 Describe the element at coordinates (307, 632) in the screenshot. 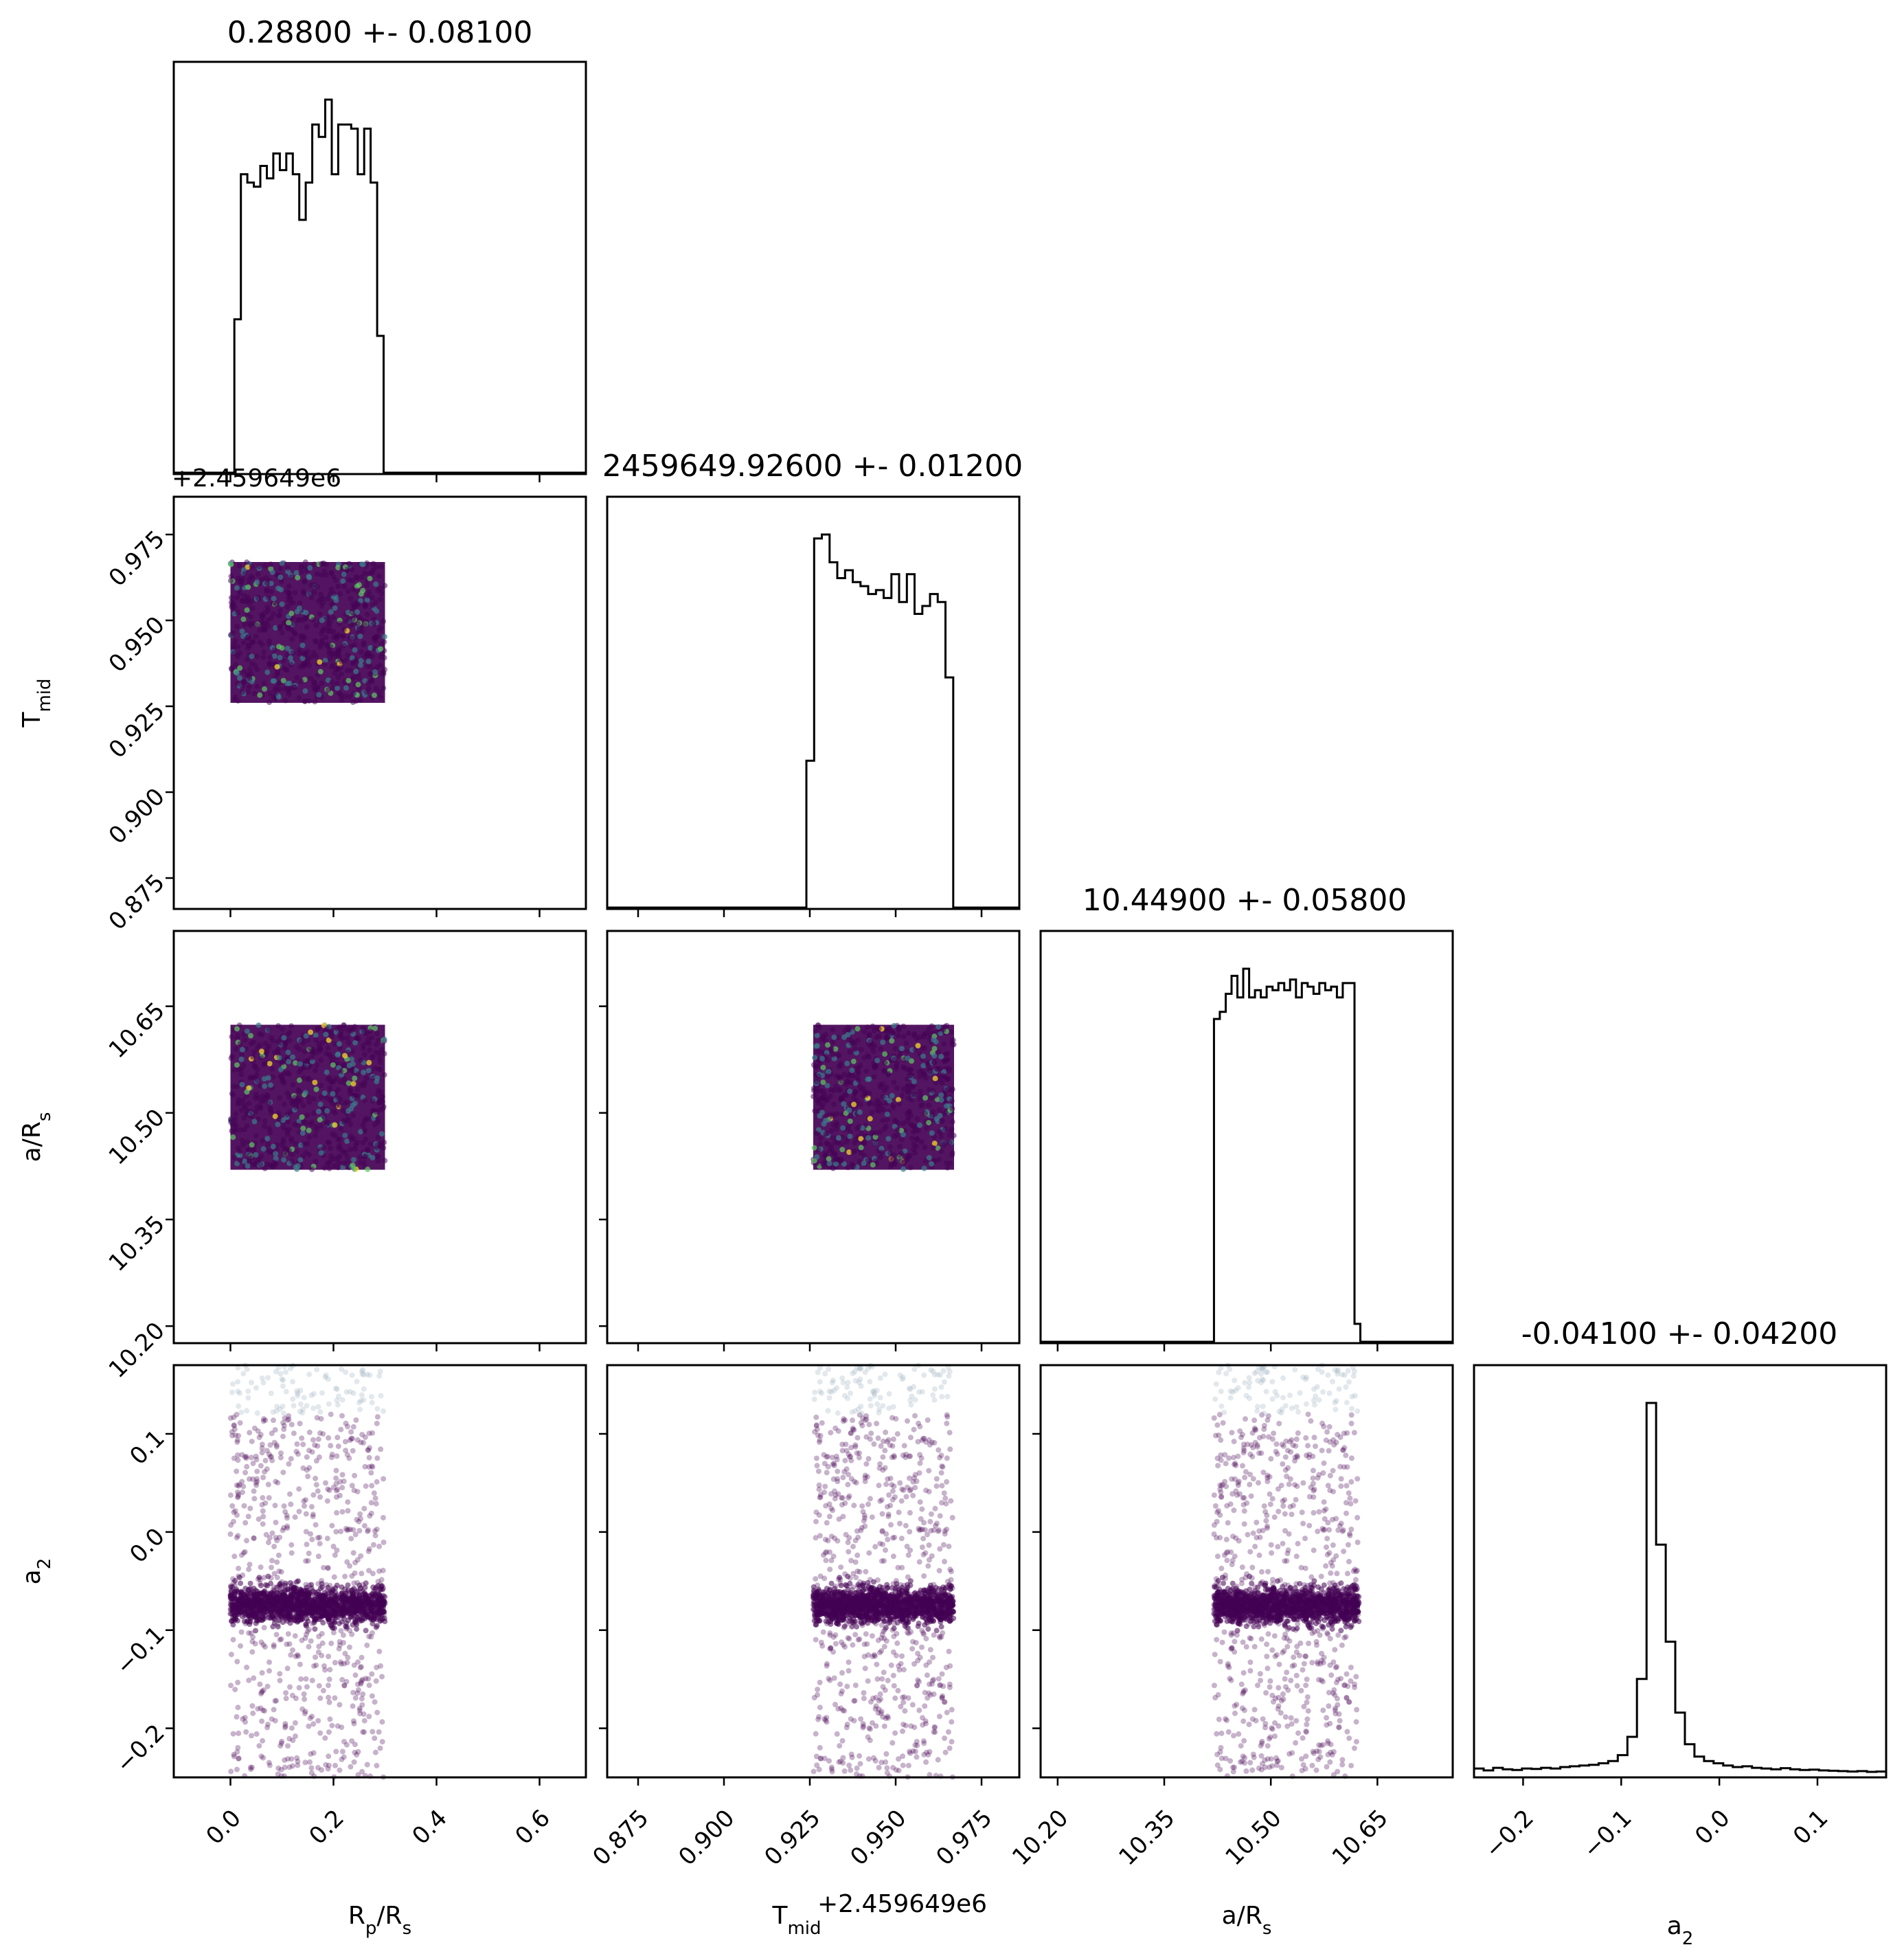

I see `scatter-rp-rs-vs-tmid` at that location.